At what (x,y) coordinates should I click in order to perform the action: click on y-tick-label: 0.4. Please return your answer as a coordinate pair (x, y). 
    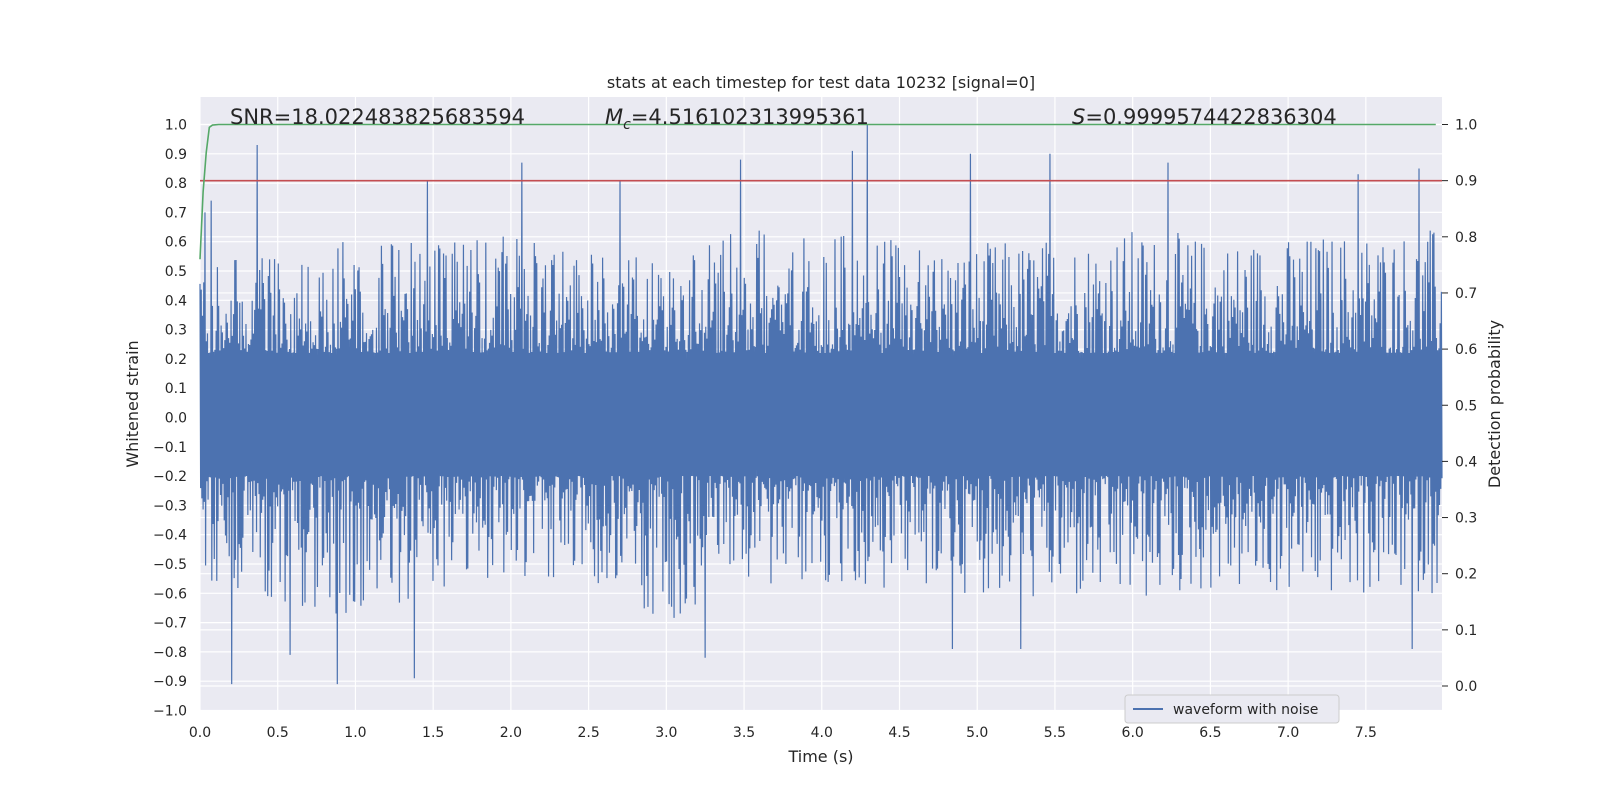
    Looking at the image, I should click on (176, 301).